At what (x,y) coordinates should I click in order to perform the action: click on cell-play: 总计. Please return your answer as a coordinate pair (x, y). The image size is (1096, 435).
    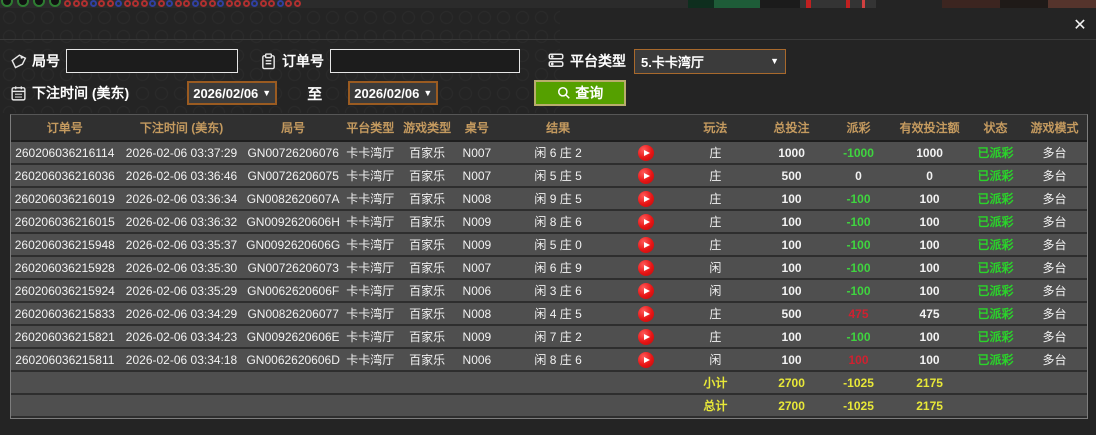
    Looking at the image, I should click on (715, 406).